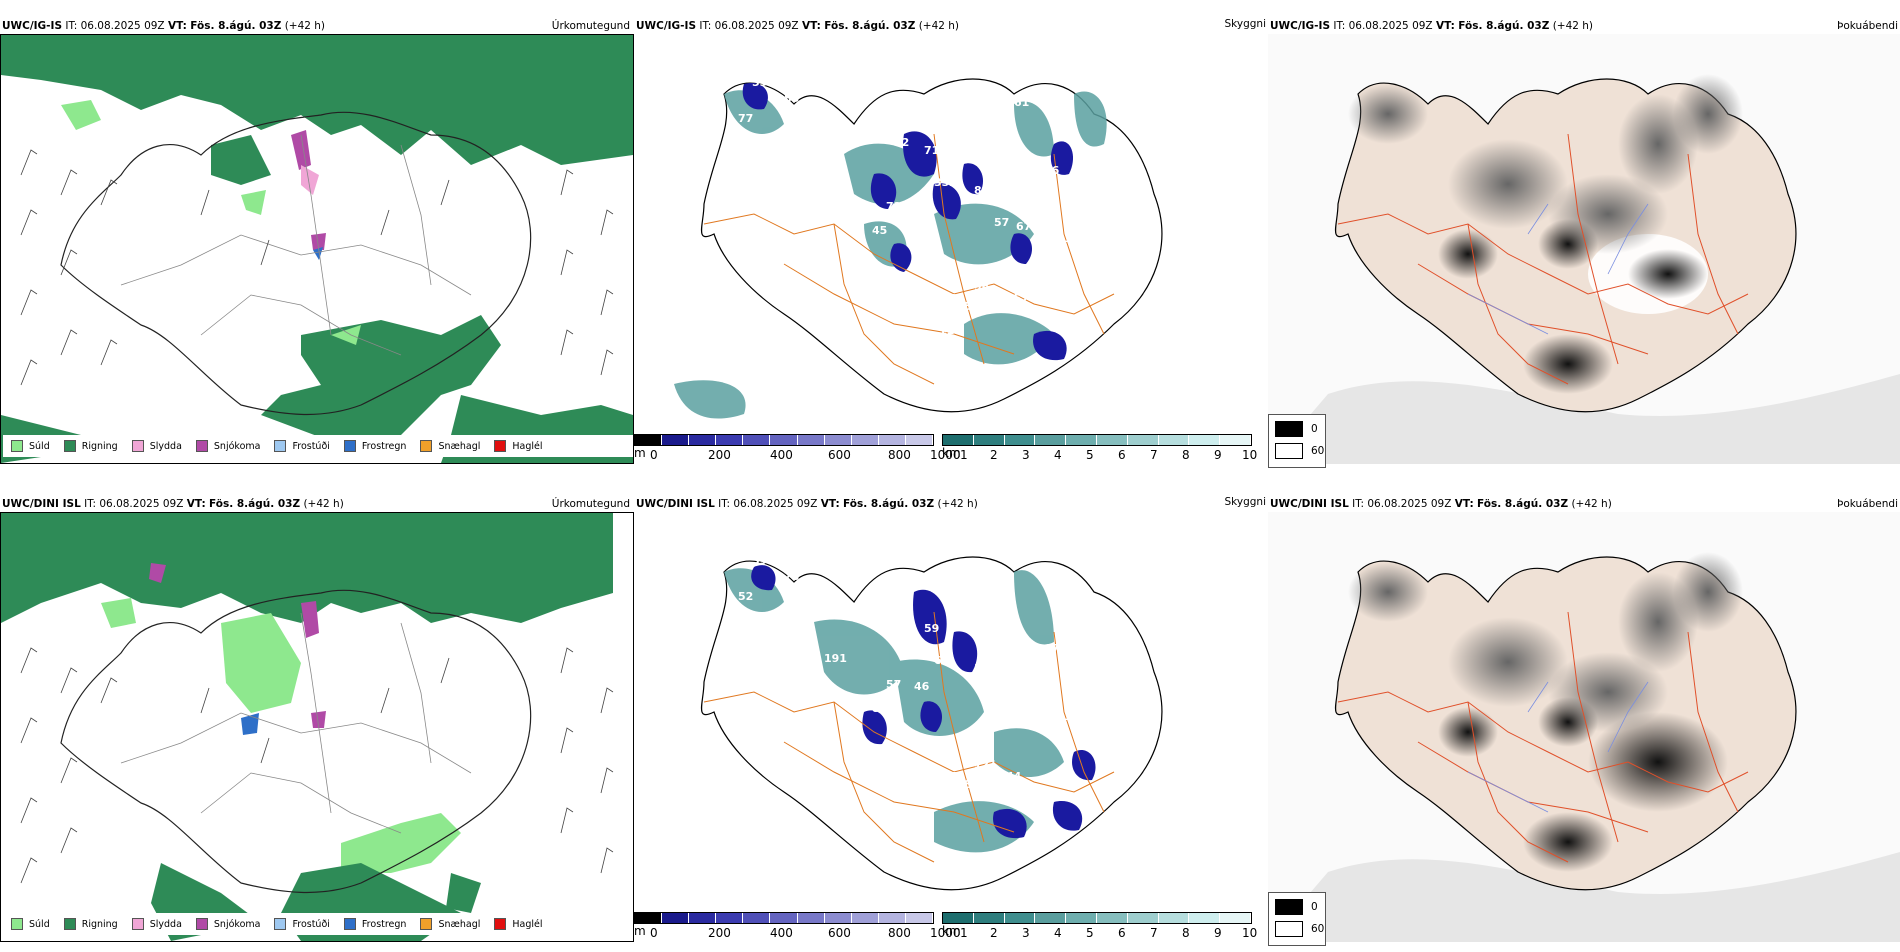 This screenshot has width=1900, height=952. I want to click on legend-item-drizzle: Súld, so click(30, 924).